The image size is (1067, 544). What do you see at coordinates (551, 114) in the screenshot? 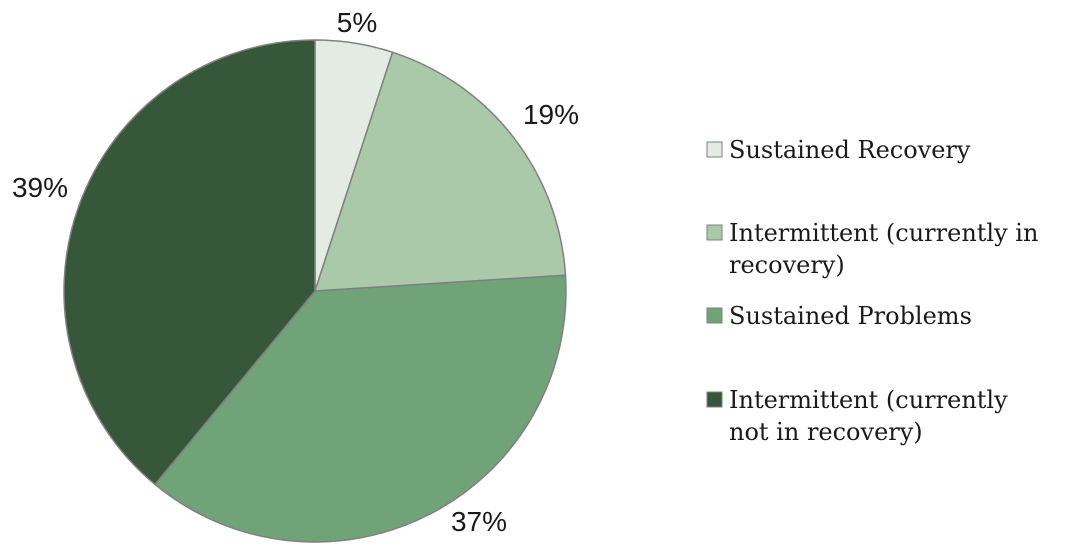
I see `data-label-2: 19%` at bounding box center [551, 114].